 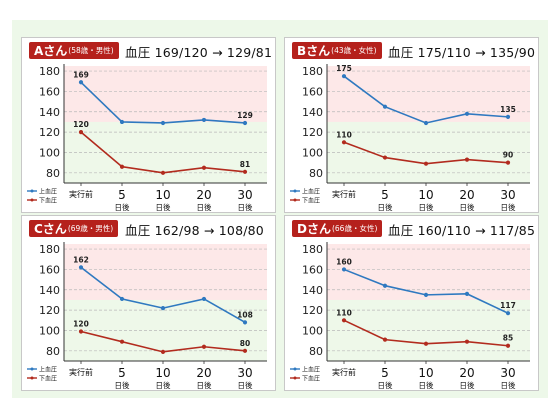 I want to click on high-pressure-zone-d, so click(x=428, y=272).